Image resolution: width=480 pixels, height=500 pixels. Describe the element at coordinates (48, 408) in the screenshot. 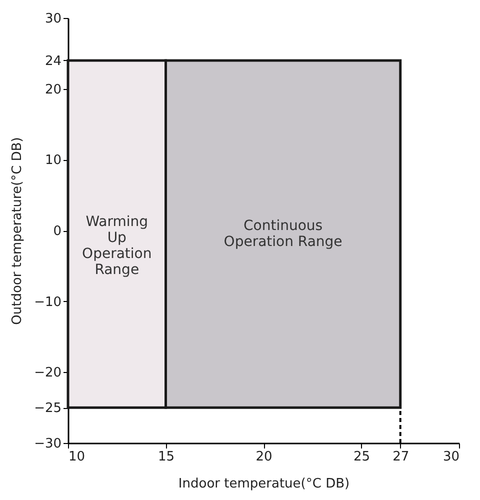

I see `y-tick-label: −25` at that location.